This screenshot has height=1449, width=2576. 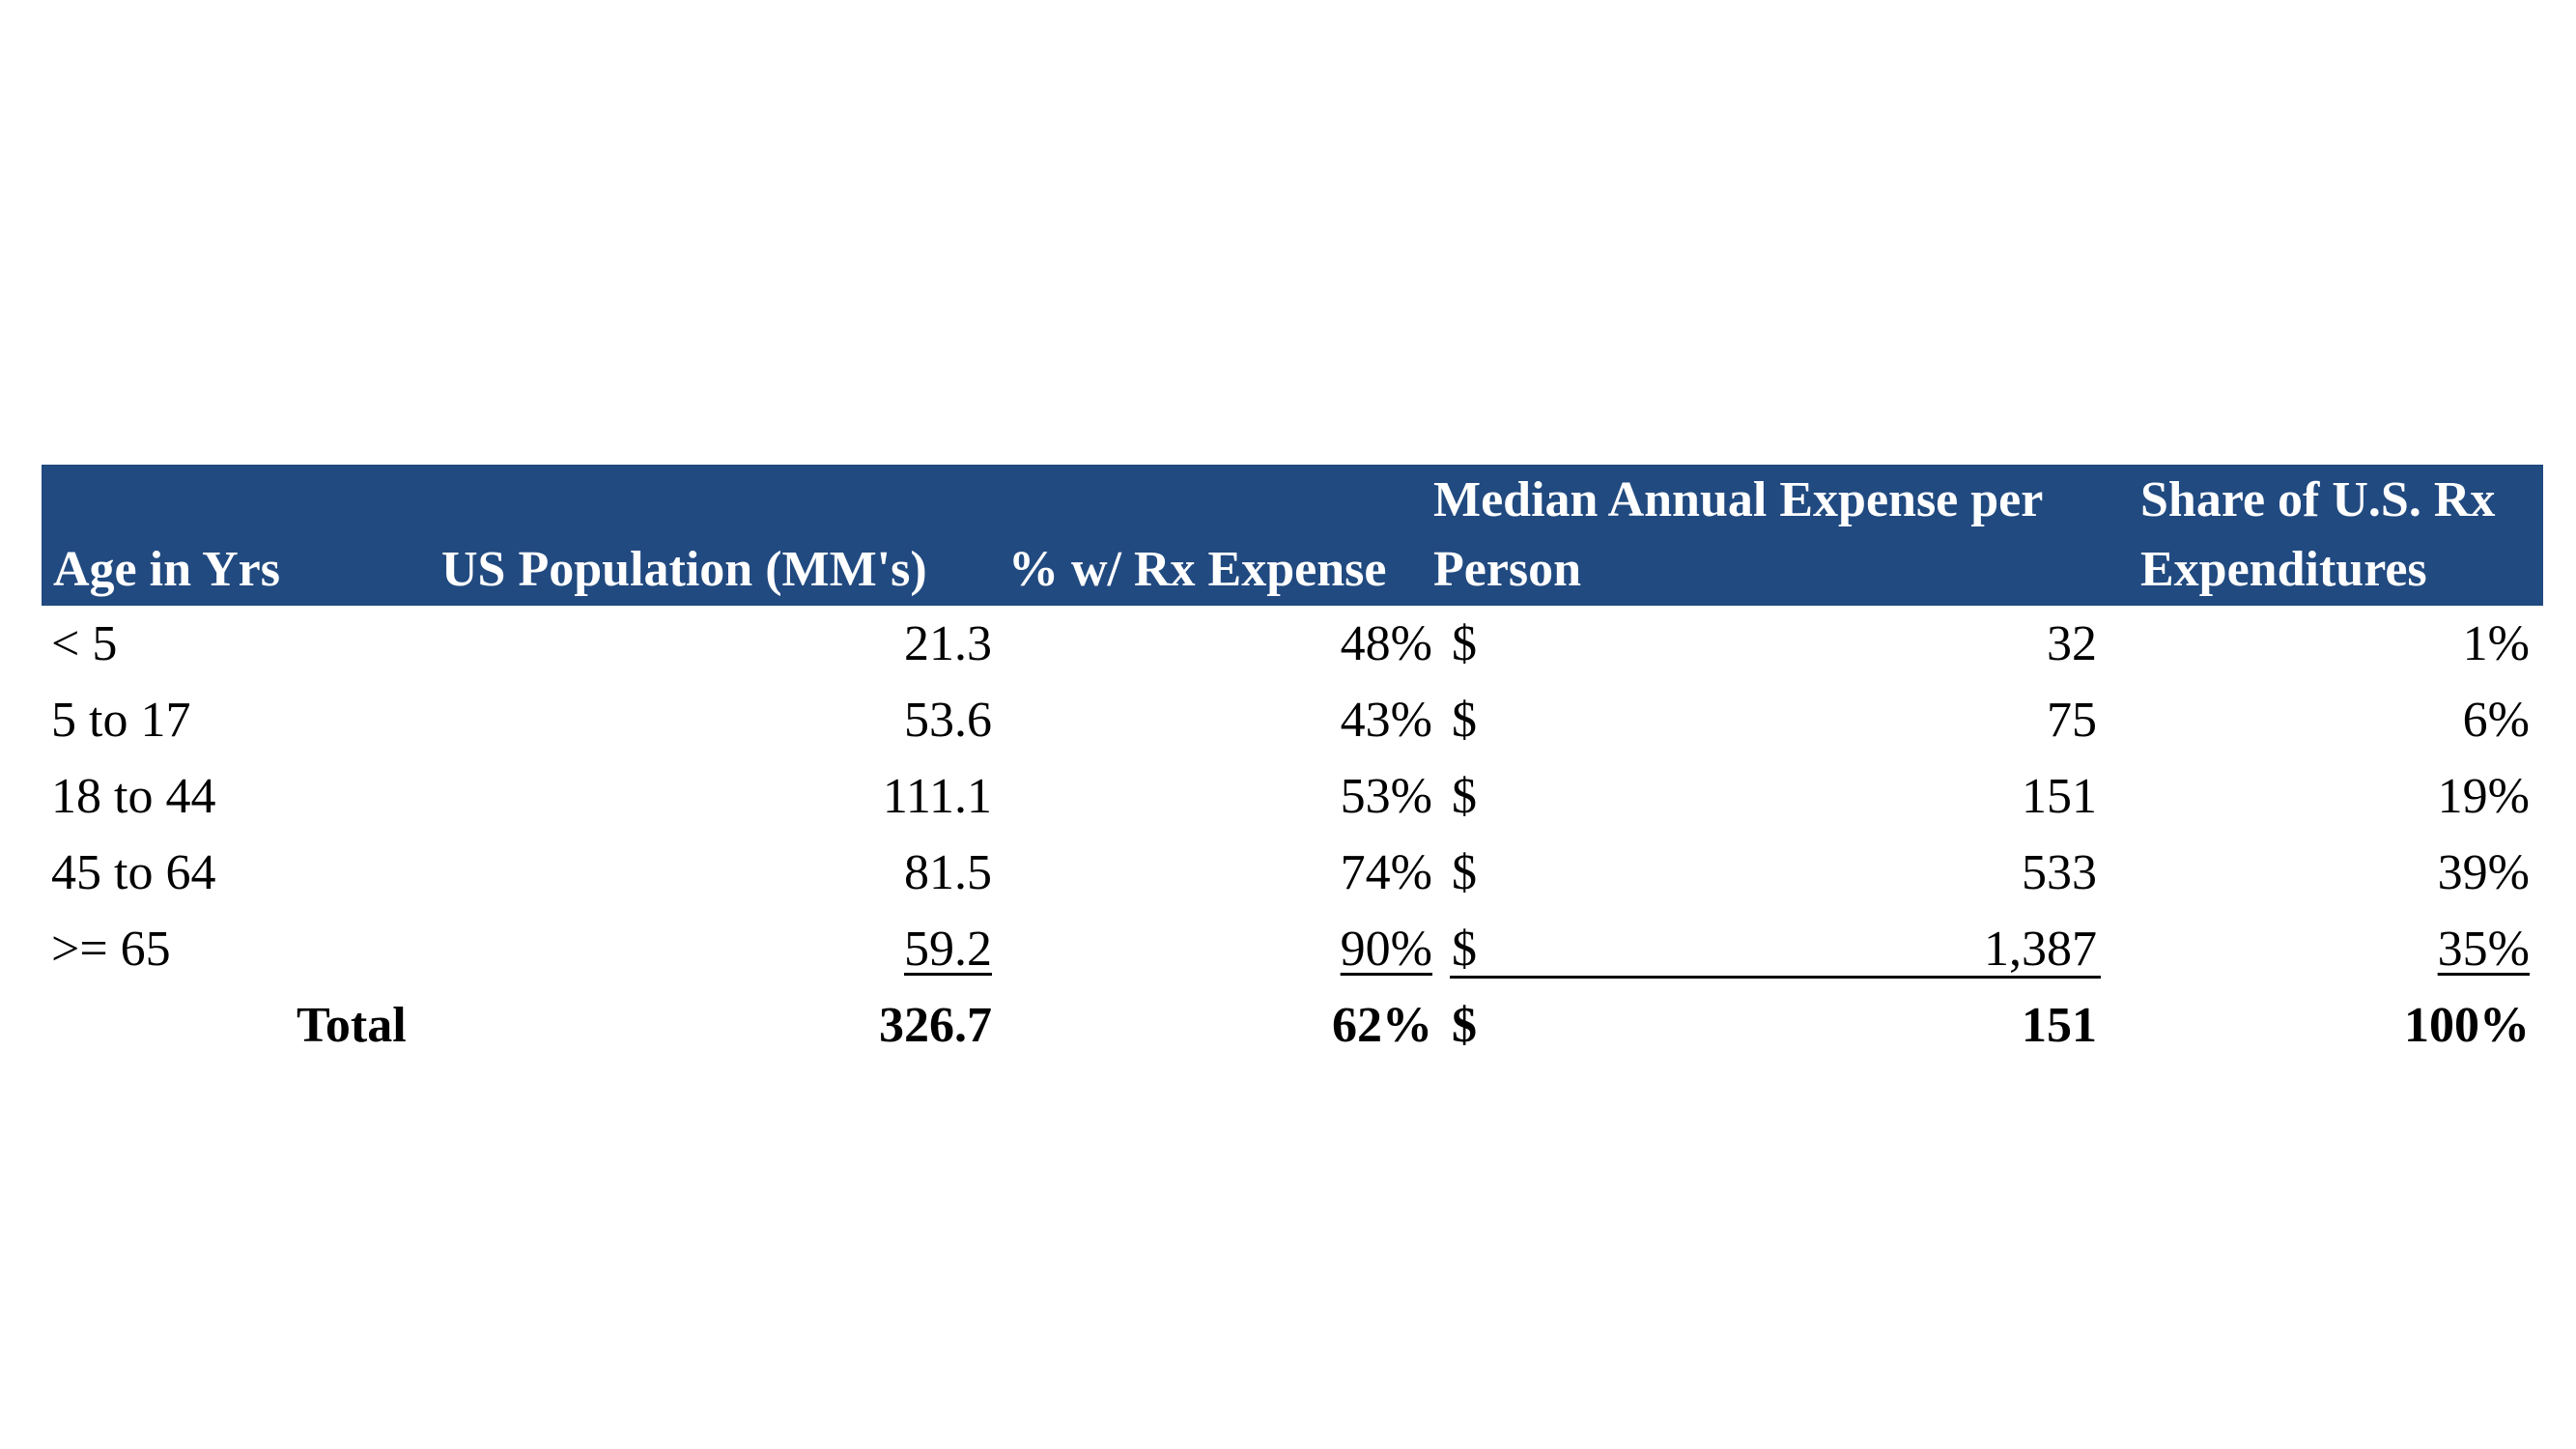 I want to click on total-share: 100%, so click(x=2467, y=1025).